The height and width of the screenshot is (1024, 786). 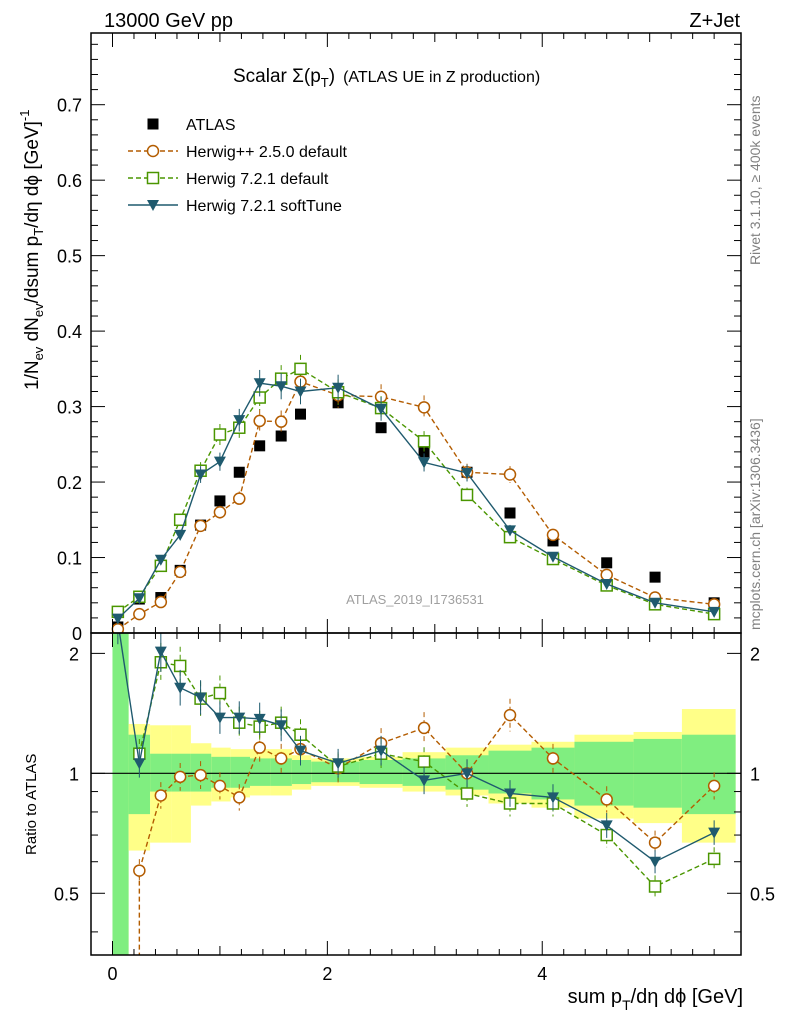 I want to click on ratio-y-tick-label: 0.5, so click(x=66, y=894).